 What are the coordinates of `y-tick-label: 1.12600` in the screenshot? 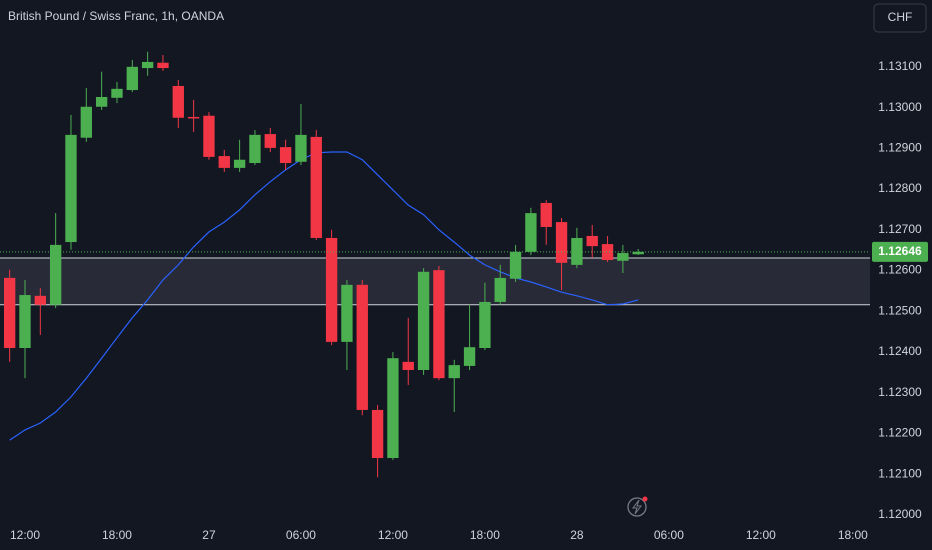 It's located at (900, 270).